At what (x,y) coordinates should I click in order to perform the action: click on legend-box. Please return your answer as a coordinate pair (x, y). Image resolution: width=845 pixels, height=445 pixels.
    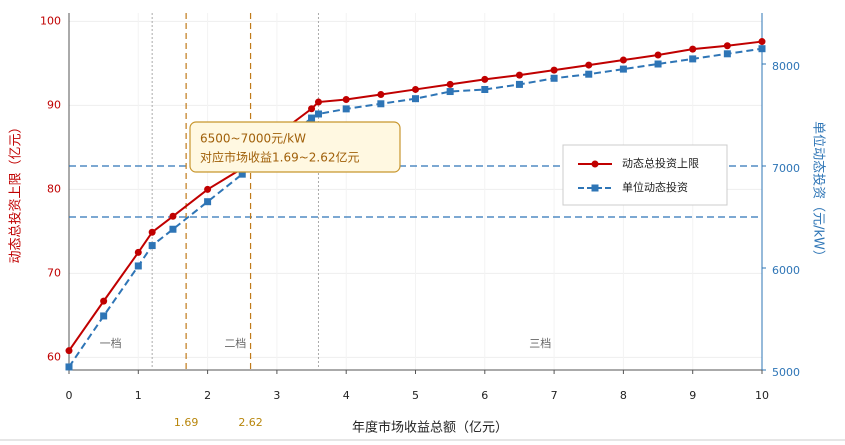
    Looking at the image, I should click on (645, 175).